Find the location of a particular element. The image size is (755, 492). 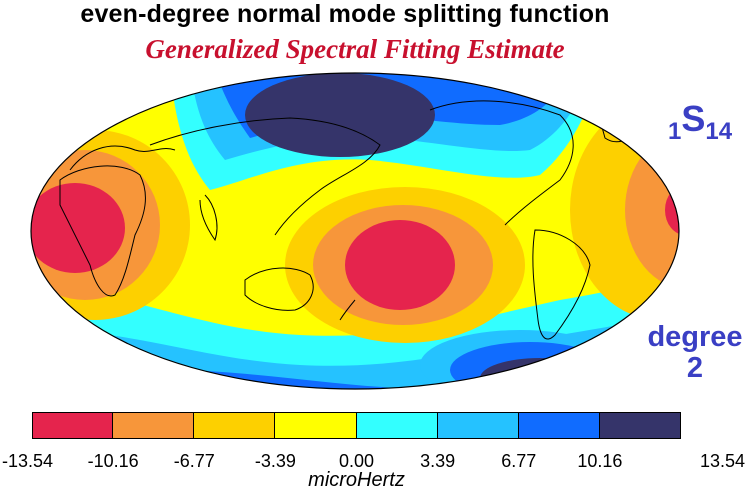

coastline-europe is located at coordinates (122, 158).